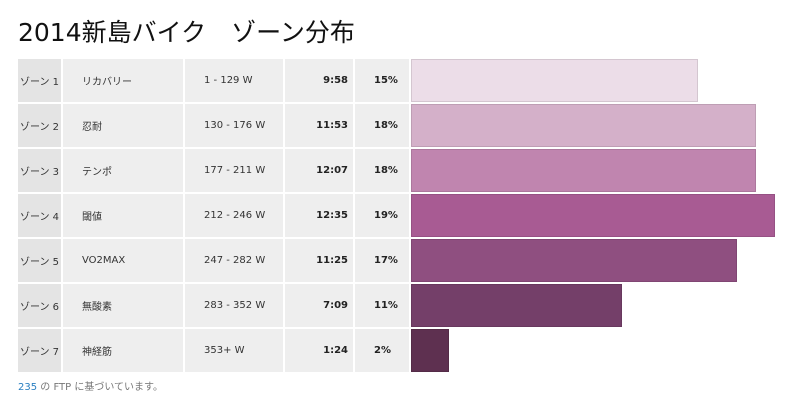 This screenshot has height=419, width=800. What do you see at coordinates (100, 387) in the screenshot?
I see `ftp-footnote-text: の FTP に基づいています。` at bounding box center [100, 387].